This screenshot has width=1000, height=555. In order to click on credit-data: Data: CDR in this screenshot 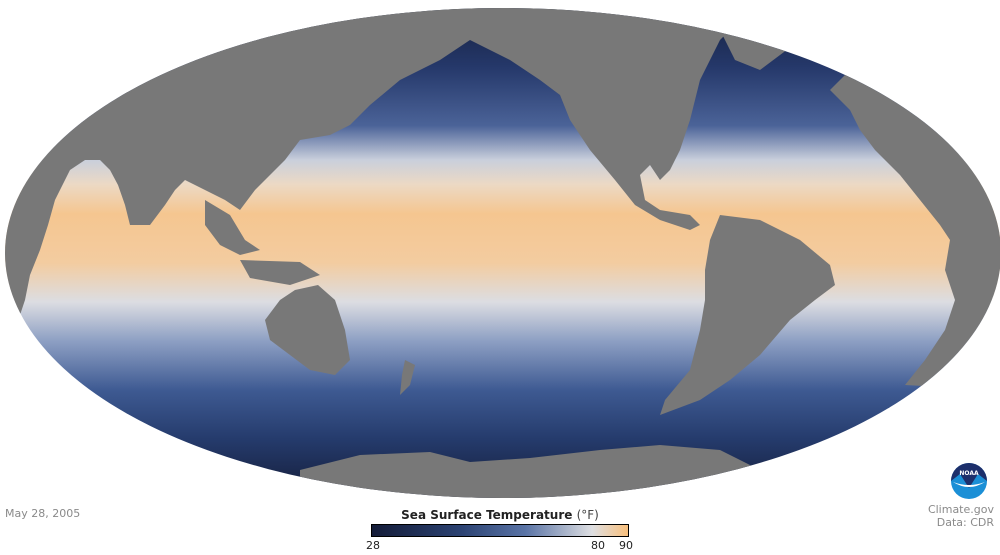, I will do `click(965, 522)`.